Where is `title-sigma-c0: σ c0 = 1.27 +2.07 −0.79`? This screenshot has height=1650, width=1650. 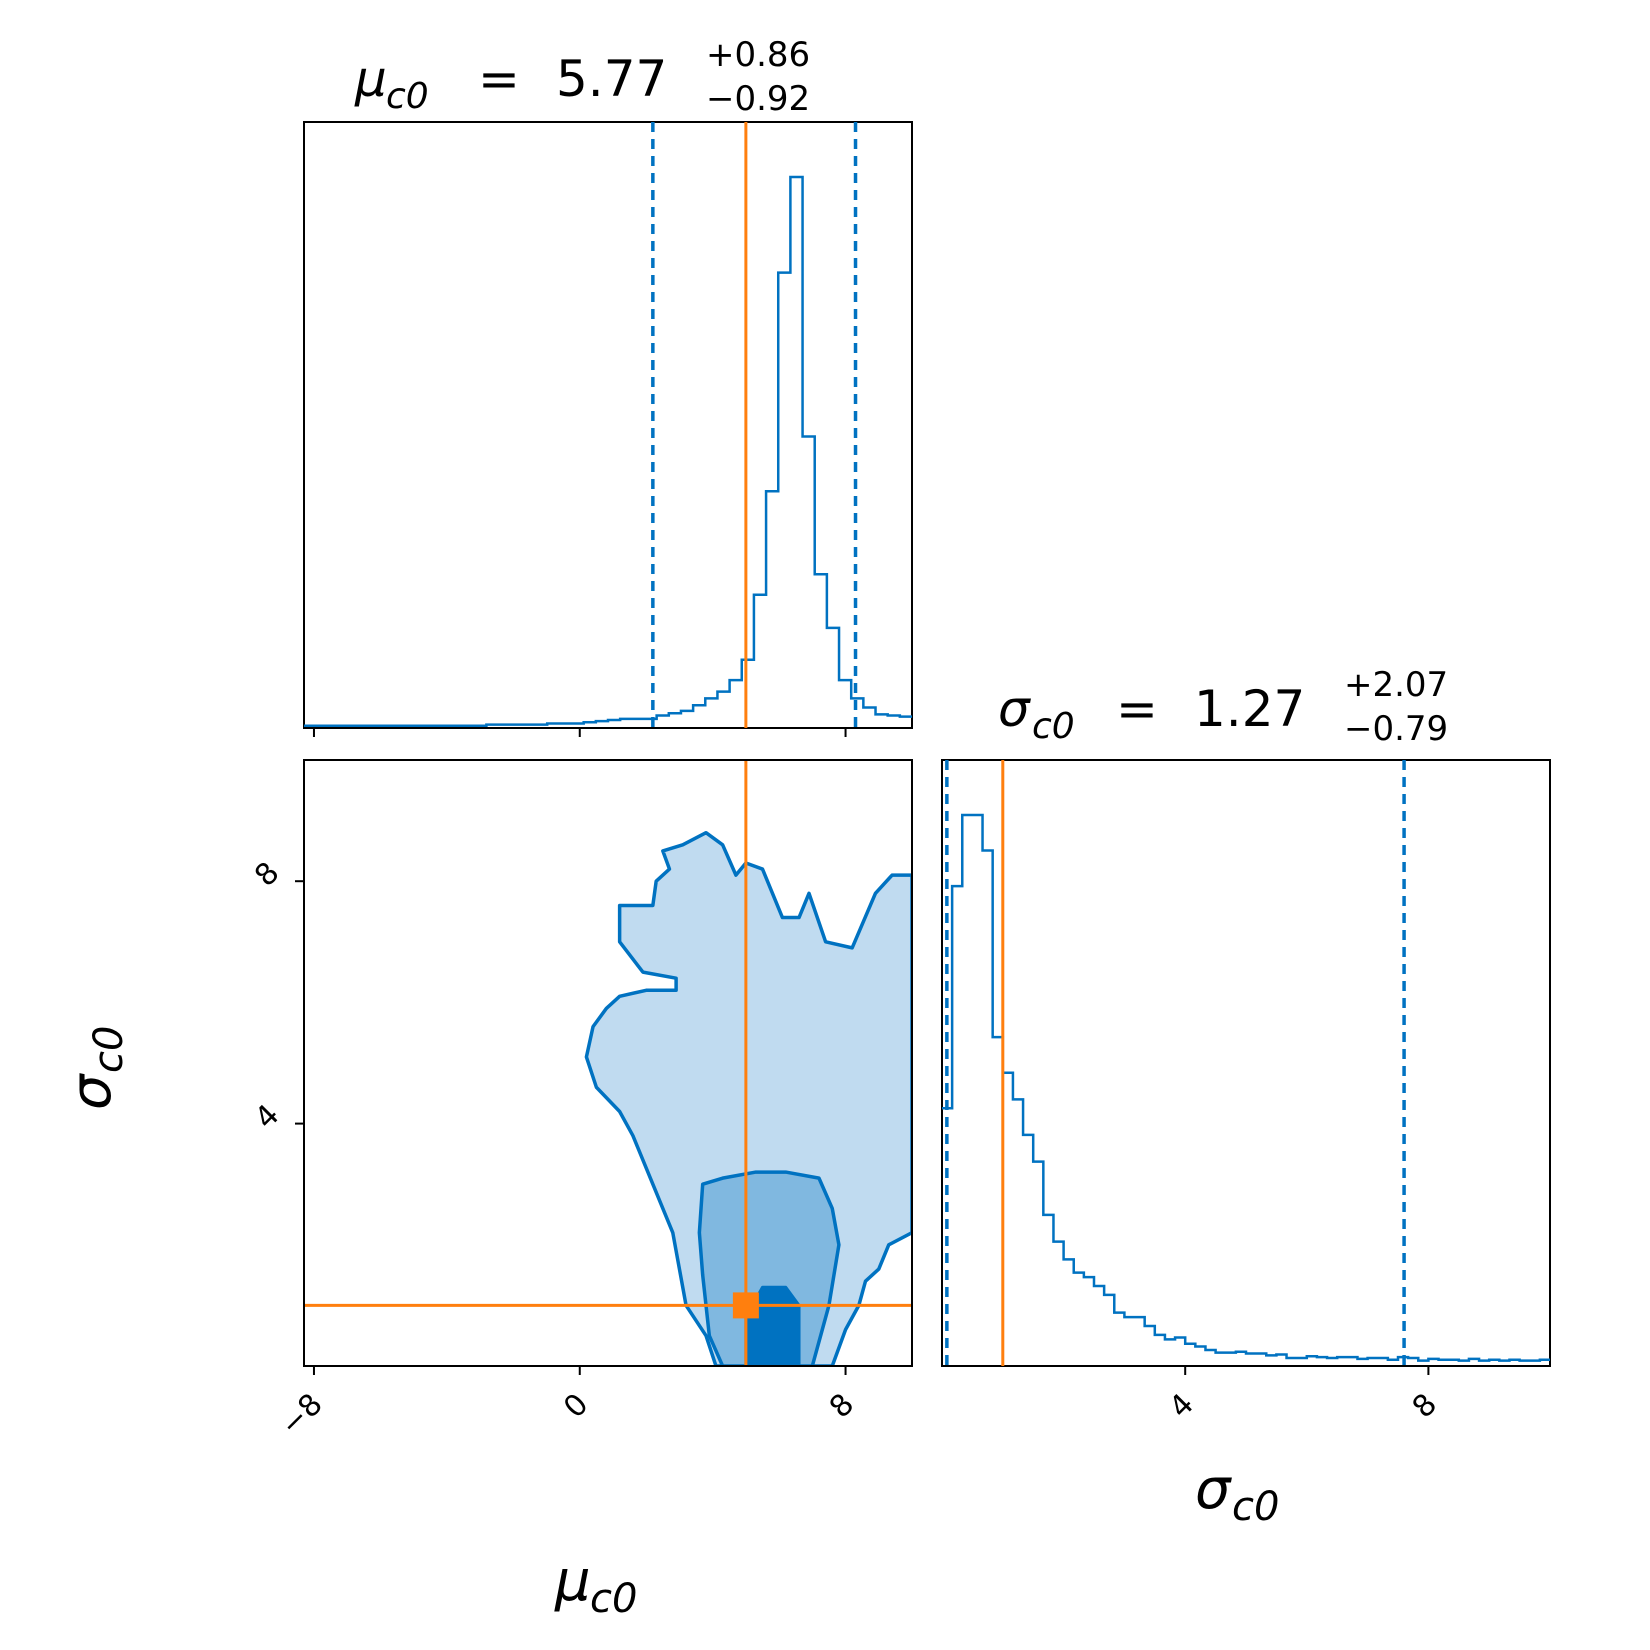
title-sigma-c0: σ c0 = 1.27 +2.07 −0.79 is located at coordinates (1223, 707).